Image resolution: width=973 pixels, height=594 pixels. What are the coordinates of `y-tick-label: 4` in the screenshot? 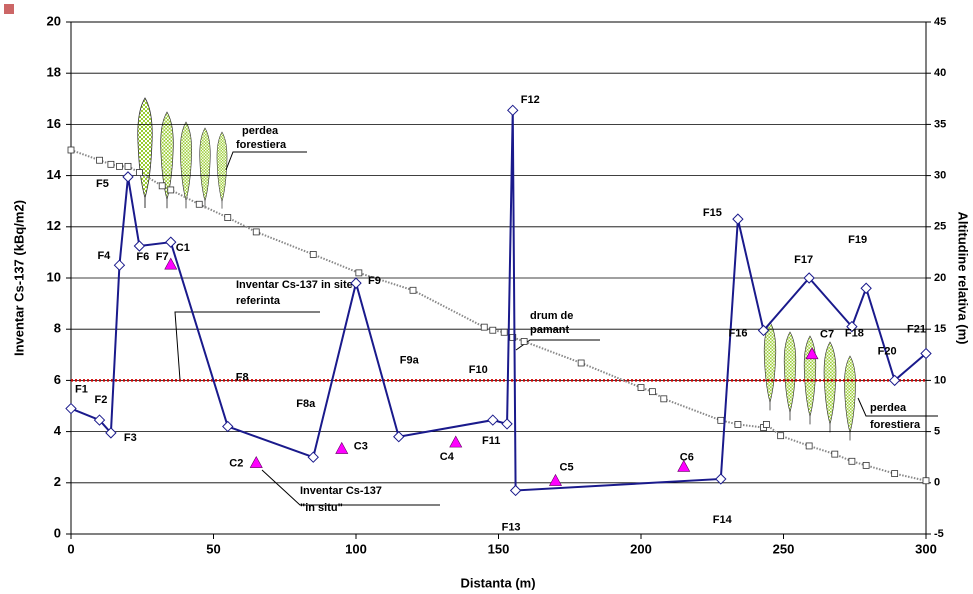 It's located at (58, 430).